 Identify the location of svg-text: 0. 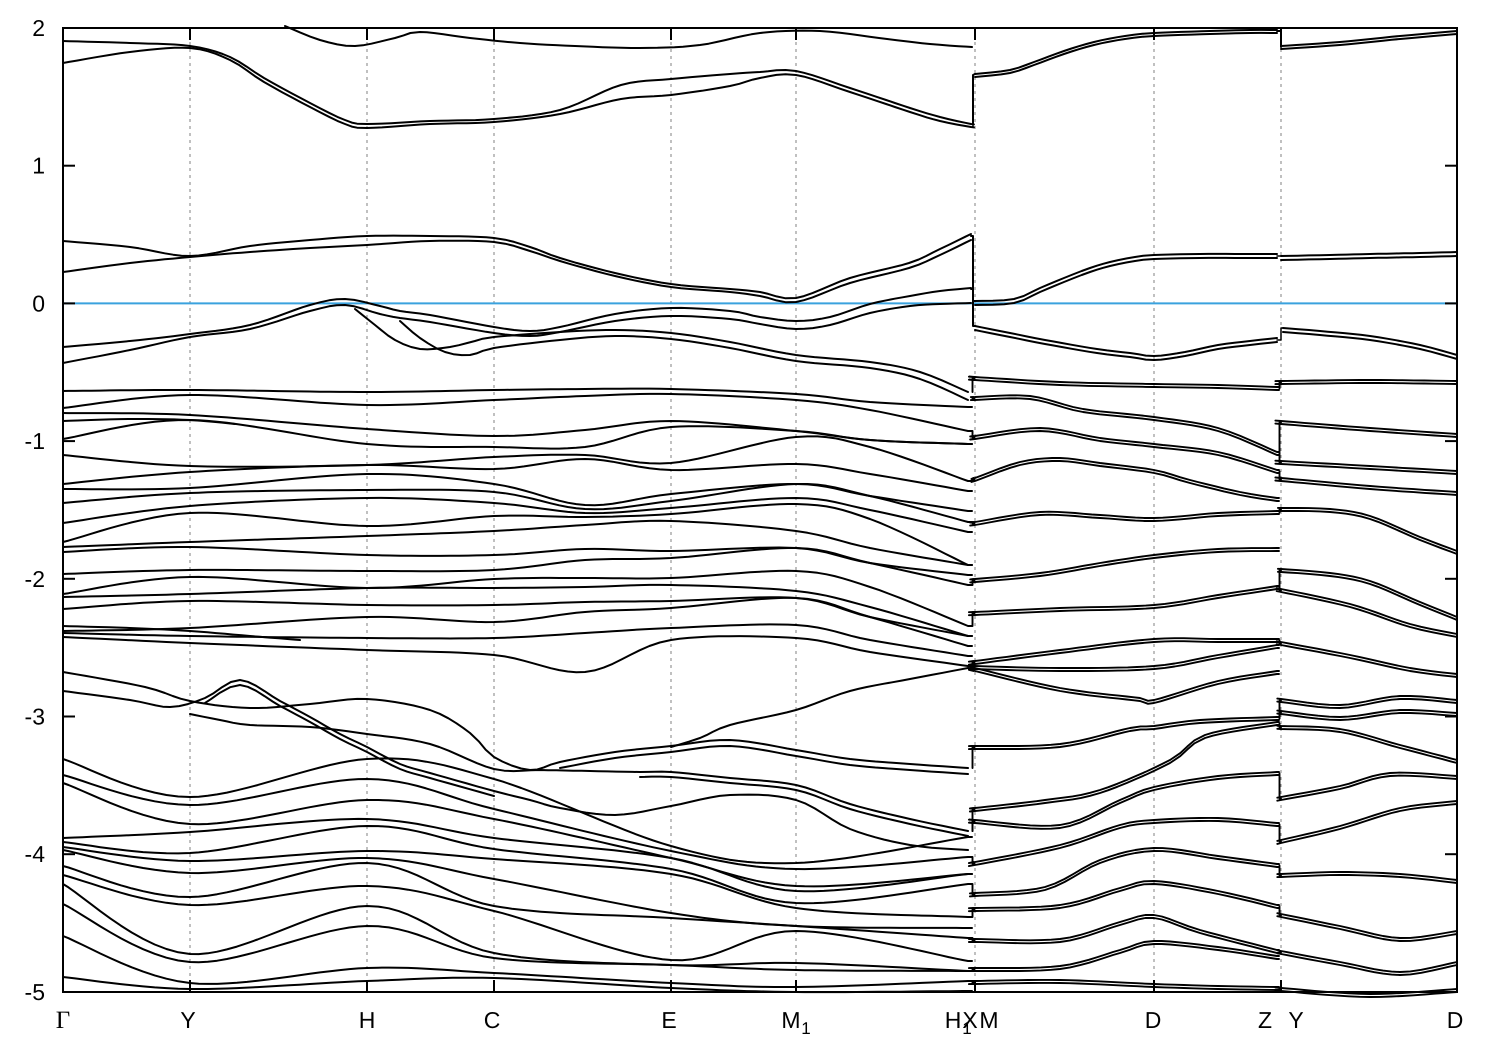
(38, 303).